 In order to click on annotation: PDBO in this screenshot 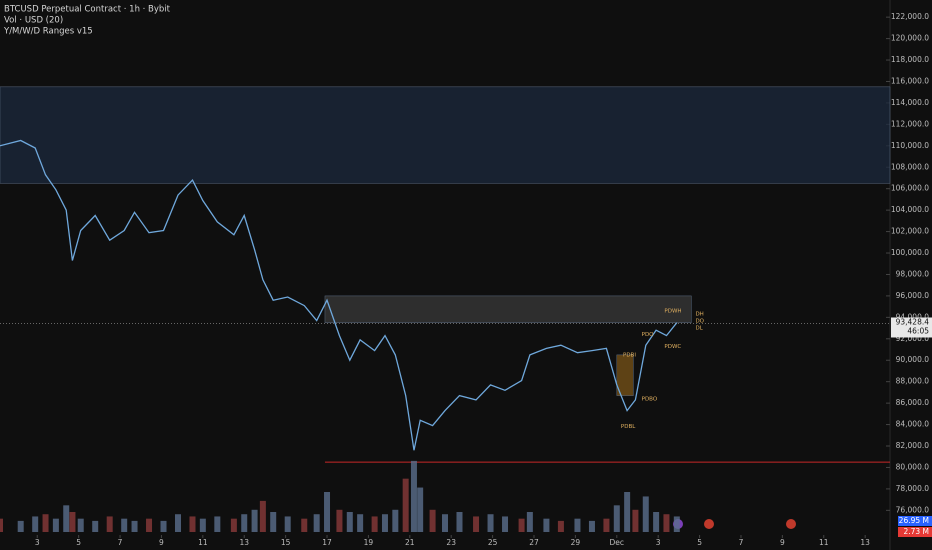, I will do `click(650, 399)`.